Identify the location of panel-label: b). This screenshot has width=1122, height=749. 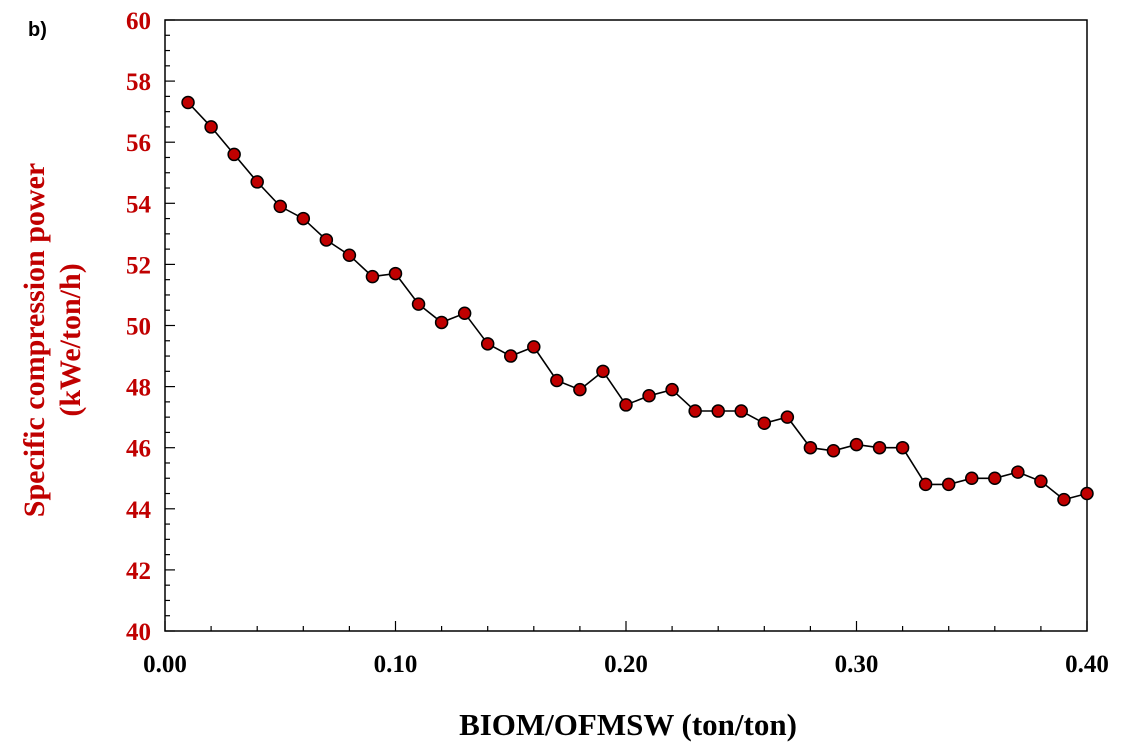
(37, 30).